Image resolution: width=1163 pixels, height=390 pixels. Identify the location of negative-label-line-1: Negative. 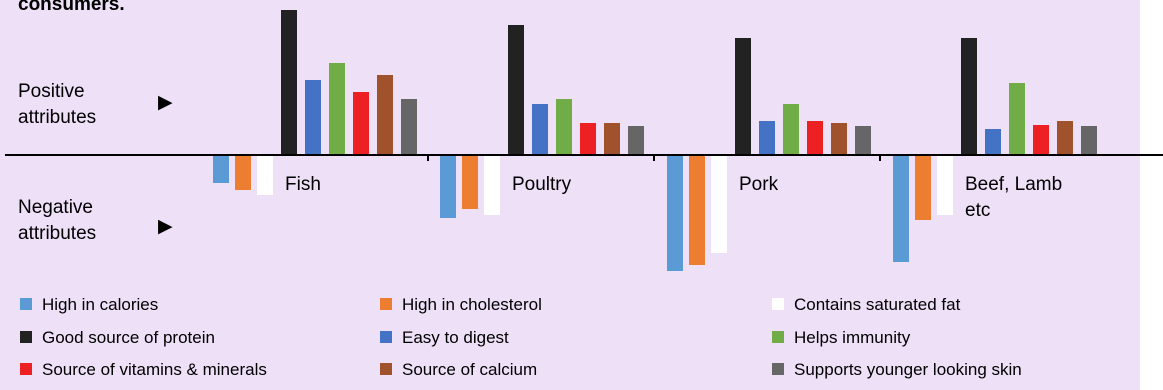
(55, 207).